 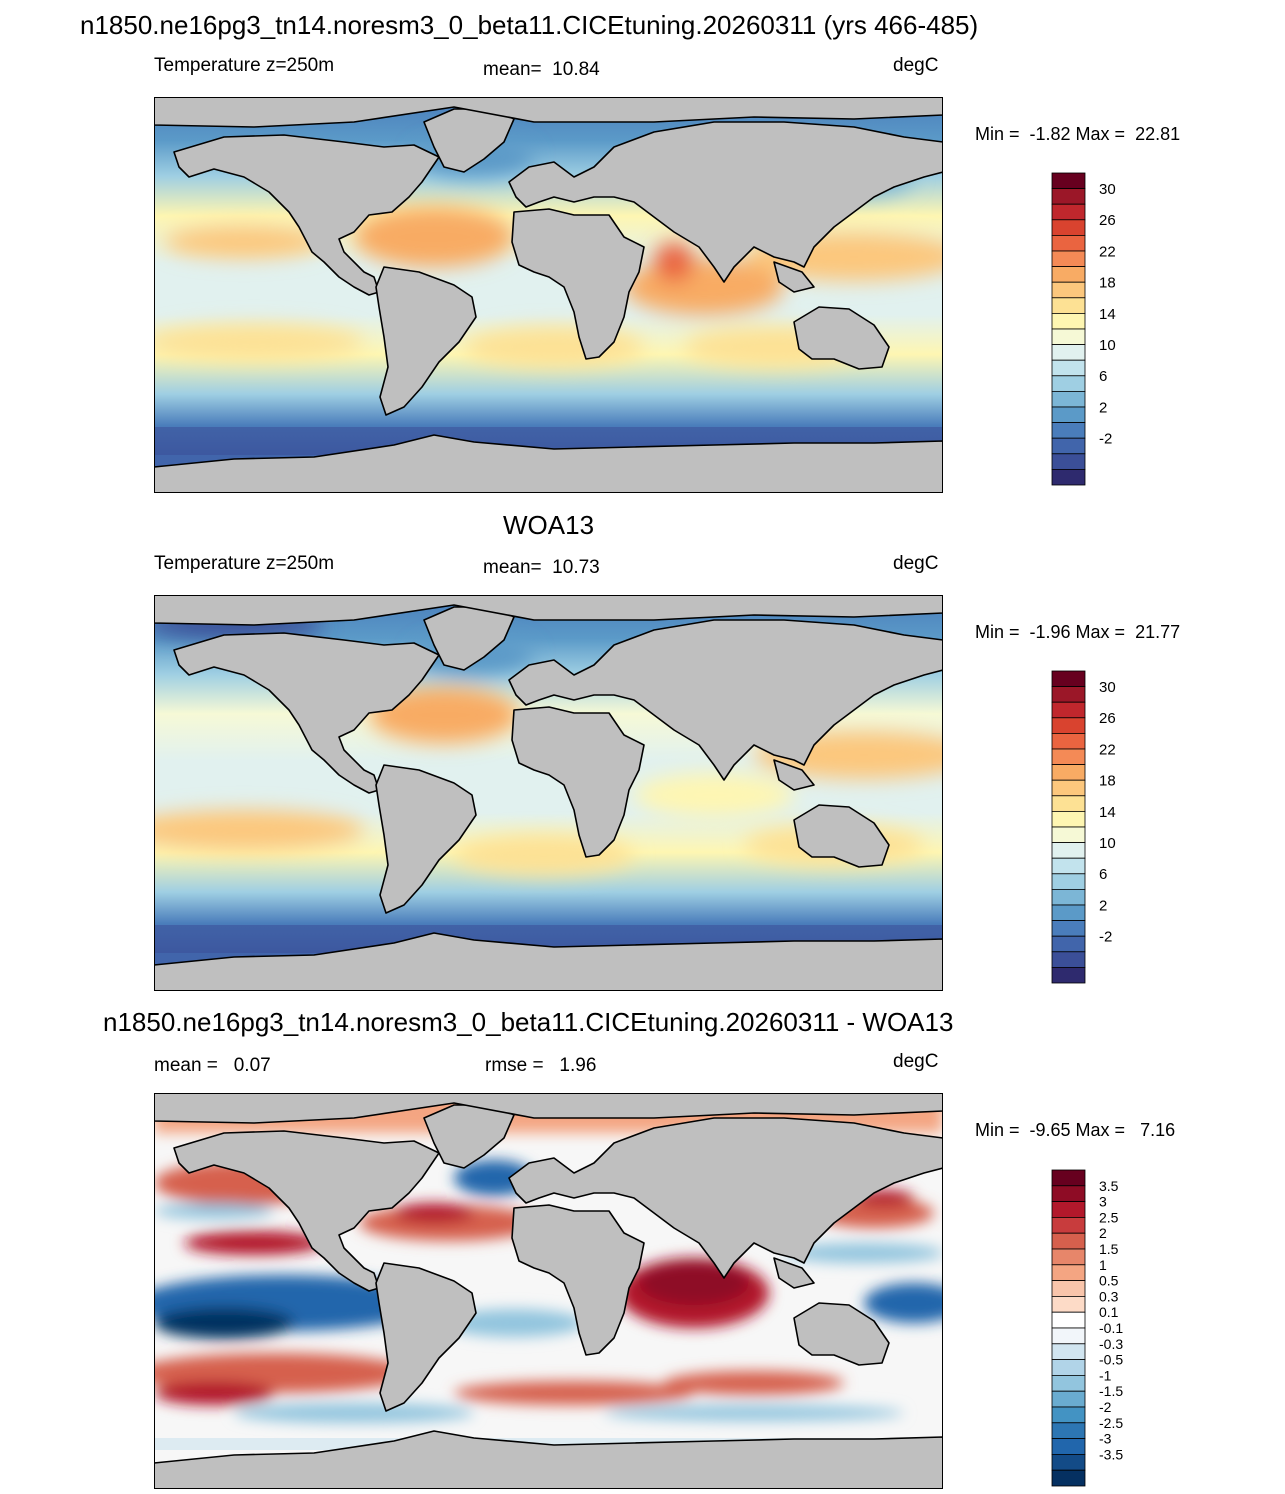 I want to click on panel-diff-mean: mean = 0.07, so click(x=212, y=1065).